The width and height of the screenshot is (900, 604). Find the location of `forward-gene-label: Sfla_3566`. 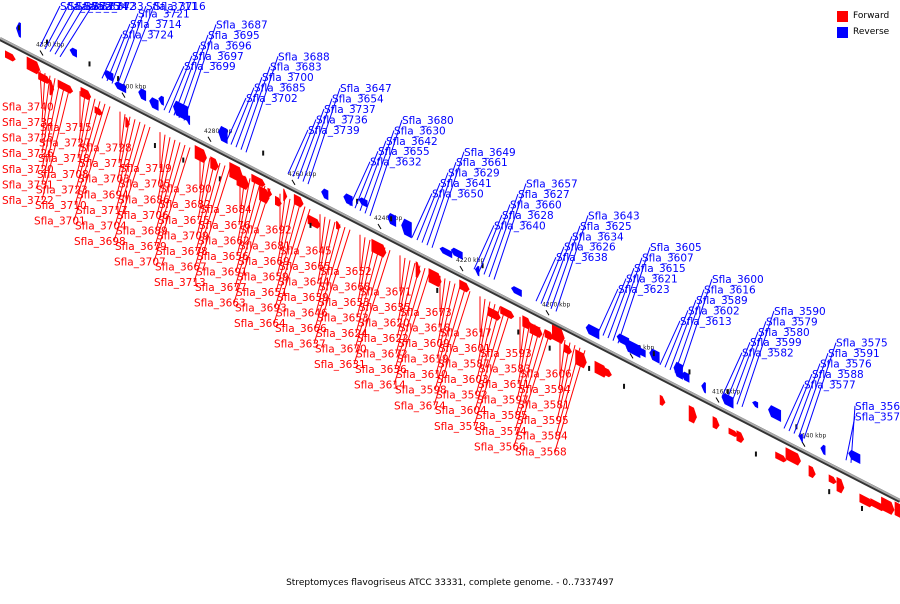

forward-gene-label: Sfla_3566 is located at coordinates (500, 447).